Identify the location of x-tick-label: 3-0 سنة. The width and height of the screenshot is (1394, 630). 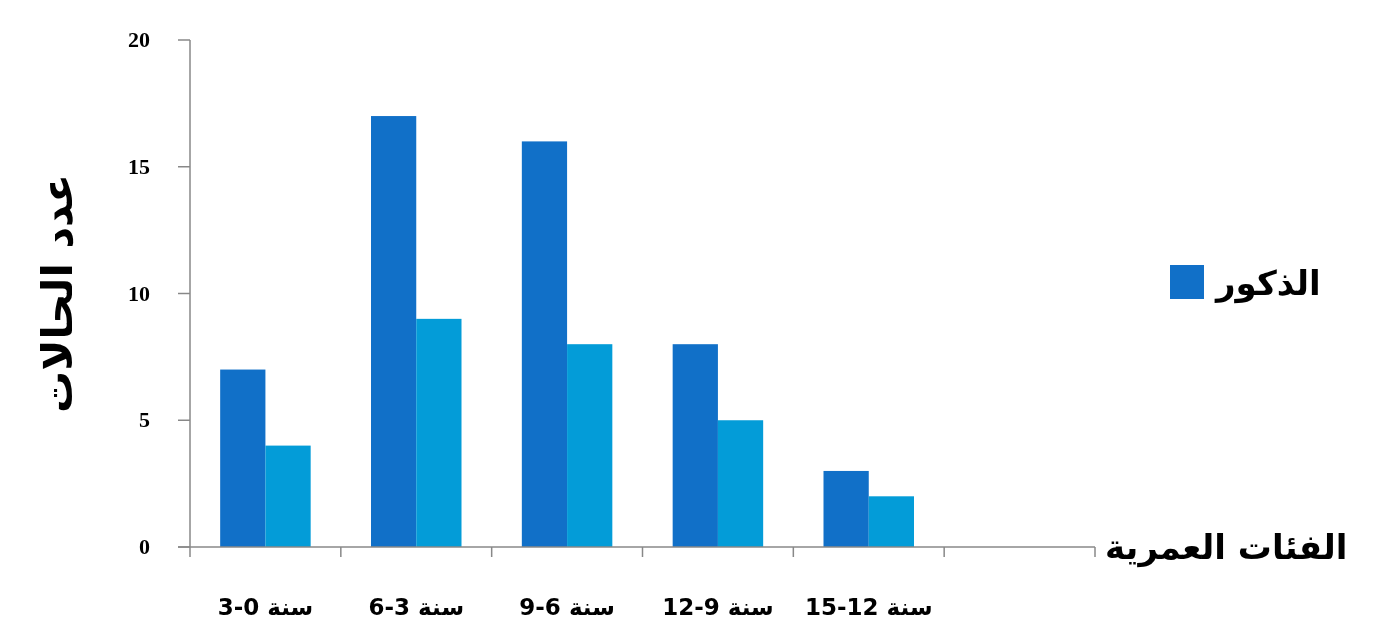
(265, 607).